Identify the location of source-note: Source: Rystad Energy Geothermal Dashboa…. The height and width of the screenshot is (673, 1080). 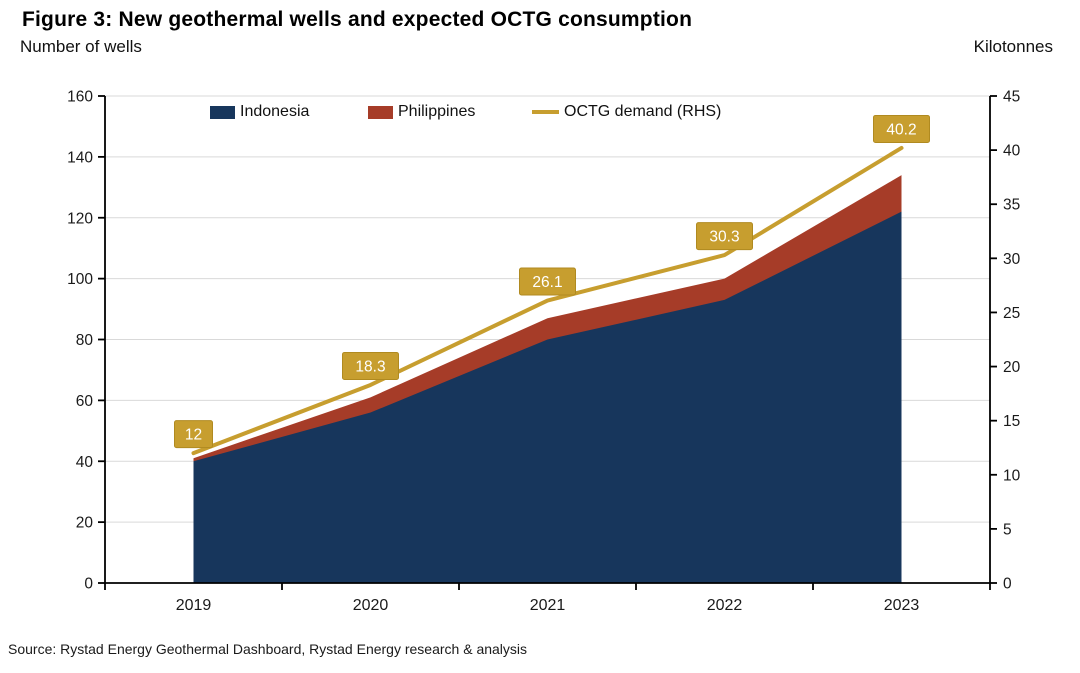
(268, 649).